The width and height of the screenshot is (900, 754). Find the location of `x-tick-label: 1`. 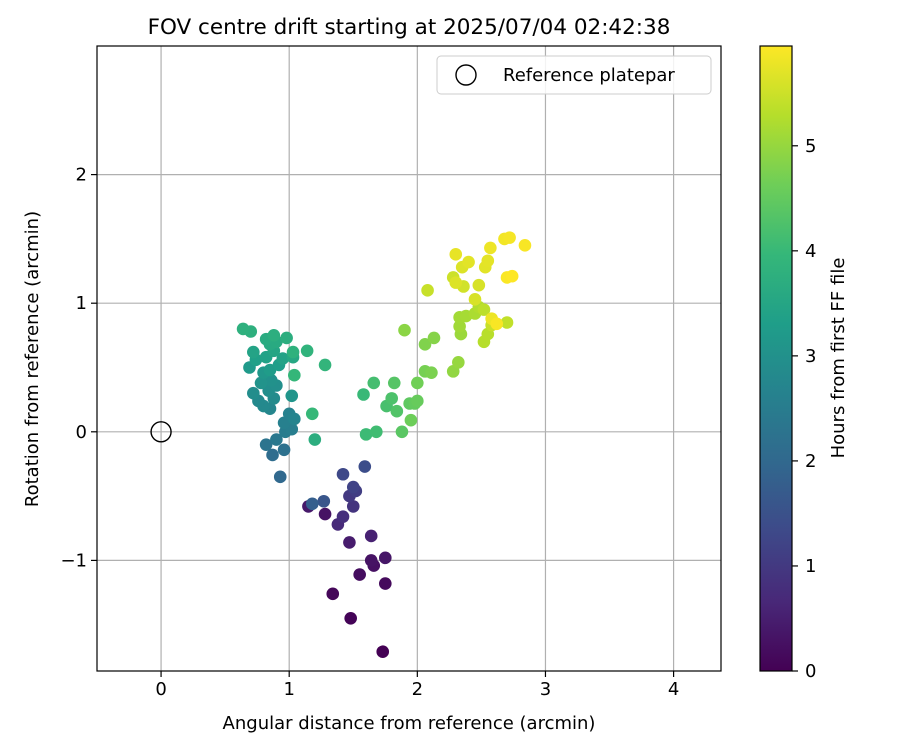

x-tick-label: 1 is located at coordinates (288, 689).